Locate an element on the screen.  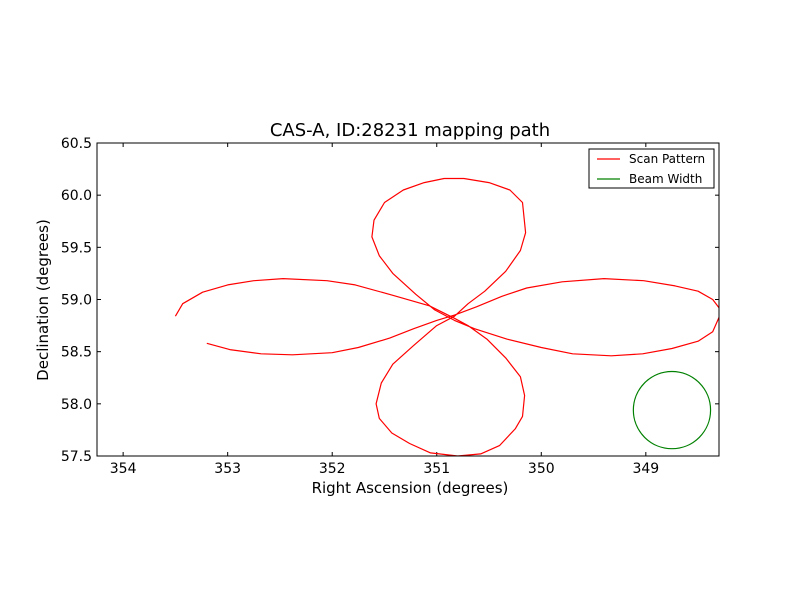
chart-title: CAS-A, ID:28231 mapping path is located at coordinates (410, 130).